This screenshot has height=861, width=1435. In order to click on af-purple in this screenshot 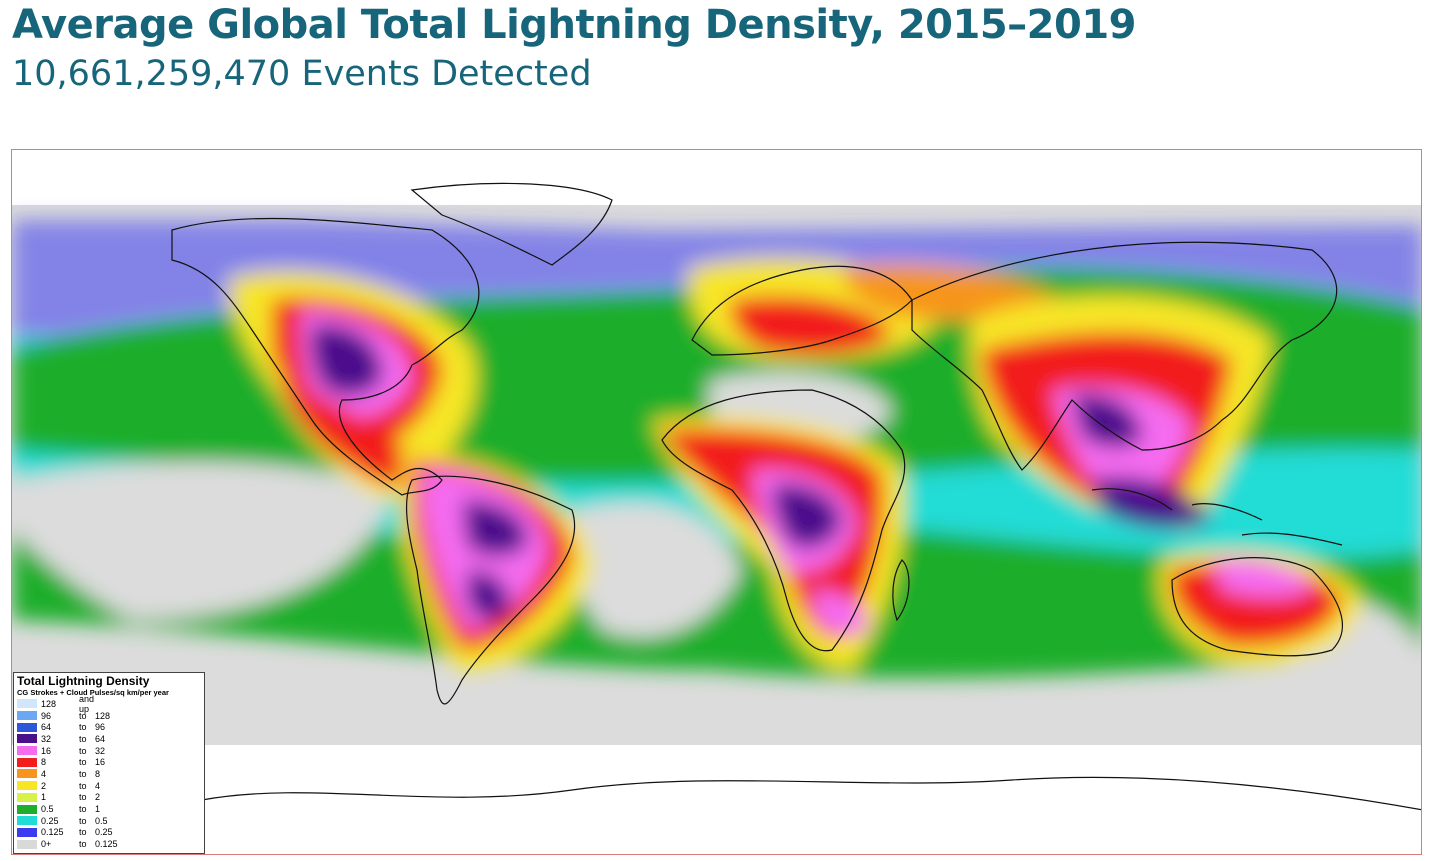, I will do `click(807, 516)`.